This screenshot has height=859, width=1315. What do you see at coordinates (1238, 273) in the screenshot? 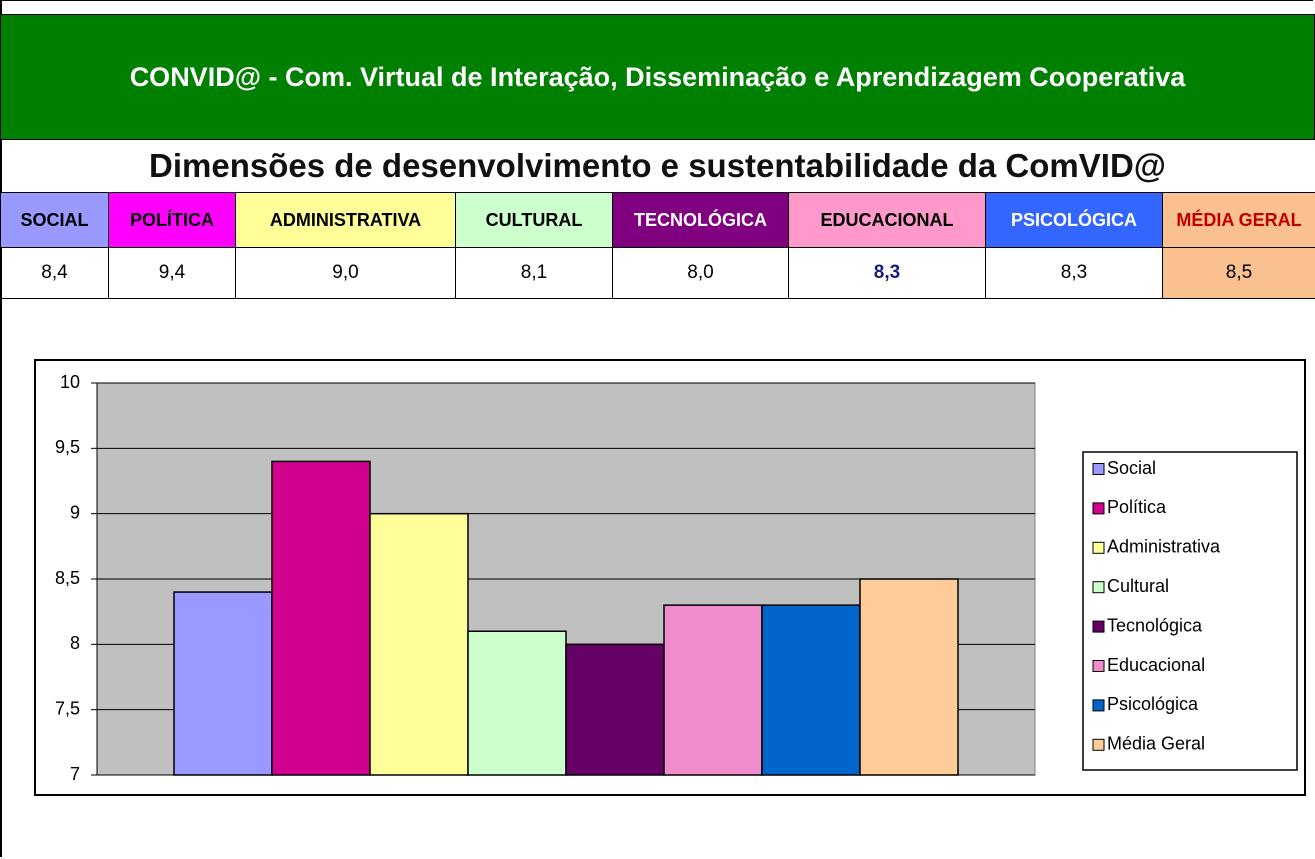
I see `table-cell: 8,5` at bounding box center [1238, 273].